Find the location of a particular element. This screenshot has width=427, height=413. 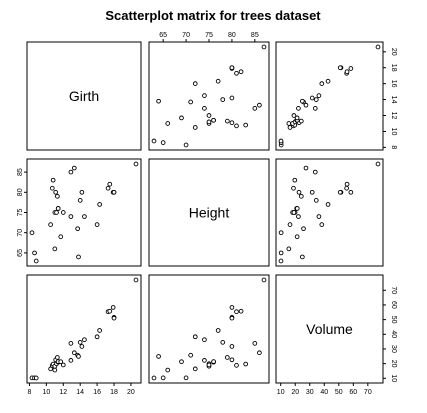

panel-border-height-volume is located at coordinates (329, 212).